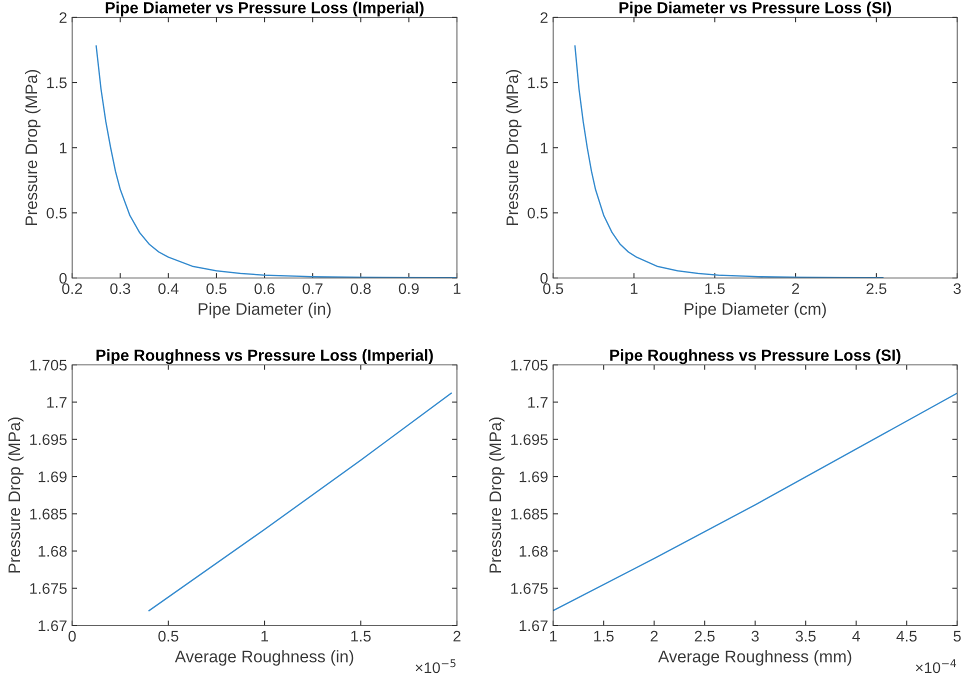 The width and height of the screenshot is (962, 695). I want to click on chart-title: Pipe Roughness vs Pressure Loss (SI), so click(755, 356).